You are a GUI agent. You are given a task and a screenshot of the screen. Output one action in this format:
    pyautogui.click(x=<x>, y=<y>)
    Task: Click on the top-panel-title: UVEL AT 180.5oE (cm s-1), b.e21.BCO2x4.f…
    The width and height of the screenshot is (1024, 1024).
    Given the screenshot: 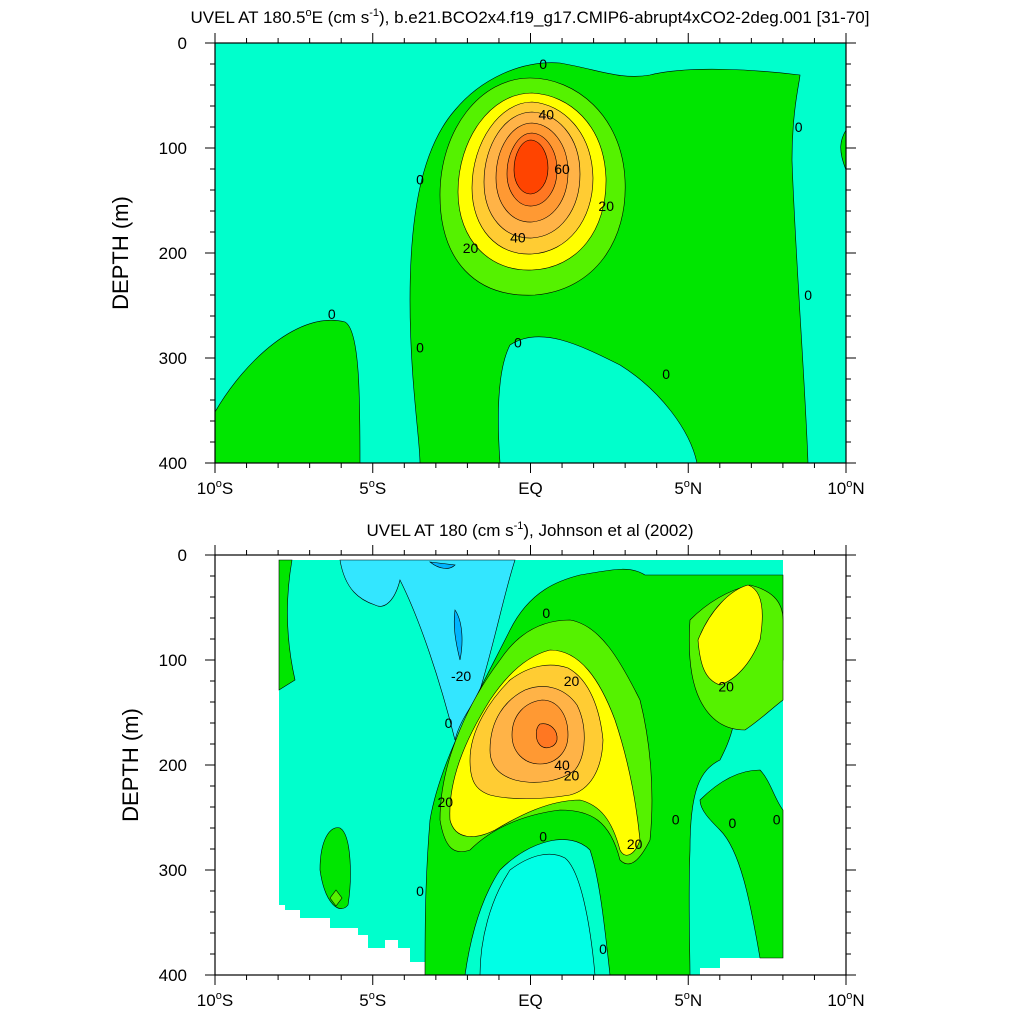 What is the action you would take?
    pyautogui.click(x=530, y=17)
    